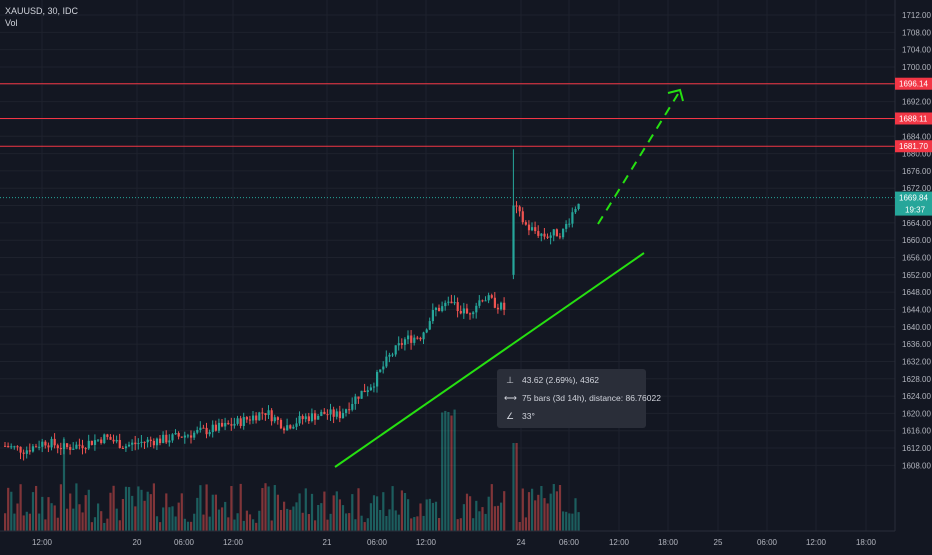 Image resolution: width=932 pixels, height=555 pixels. Describe the element at coordinates (916, 396) in the screenshot. I see `price-tick-label: 1624.00` at that location.